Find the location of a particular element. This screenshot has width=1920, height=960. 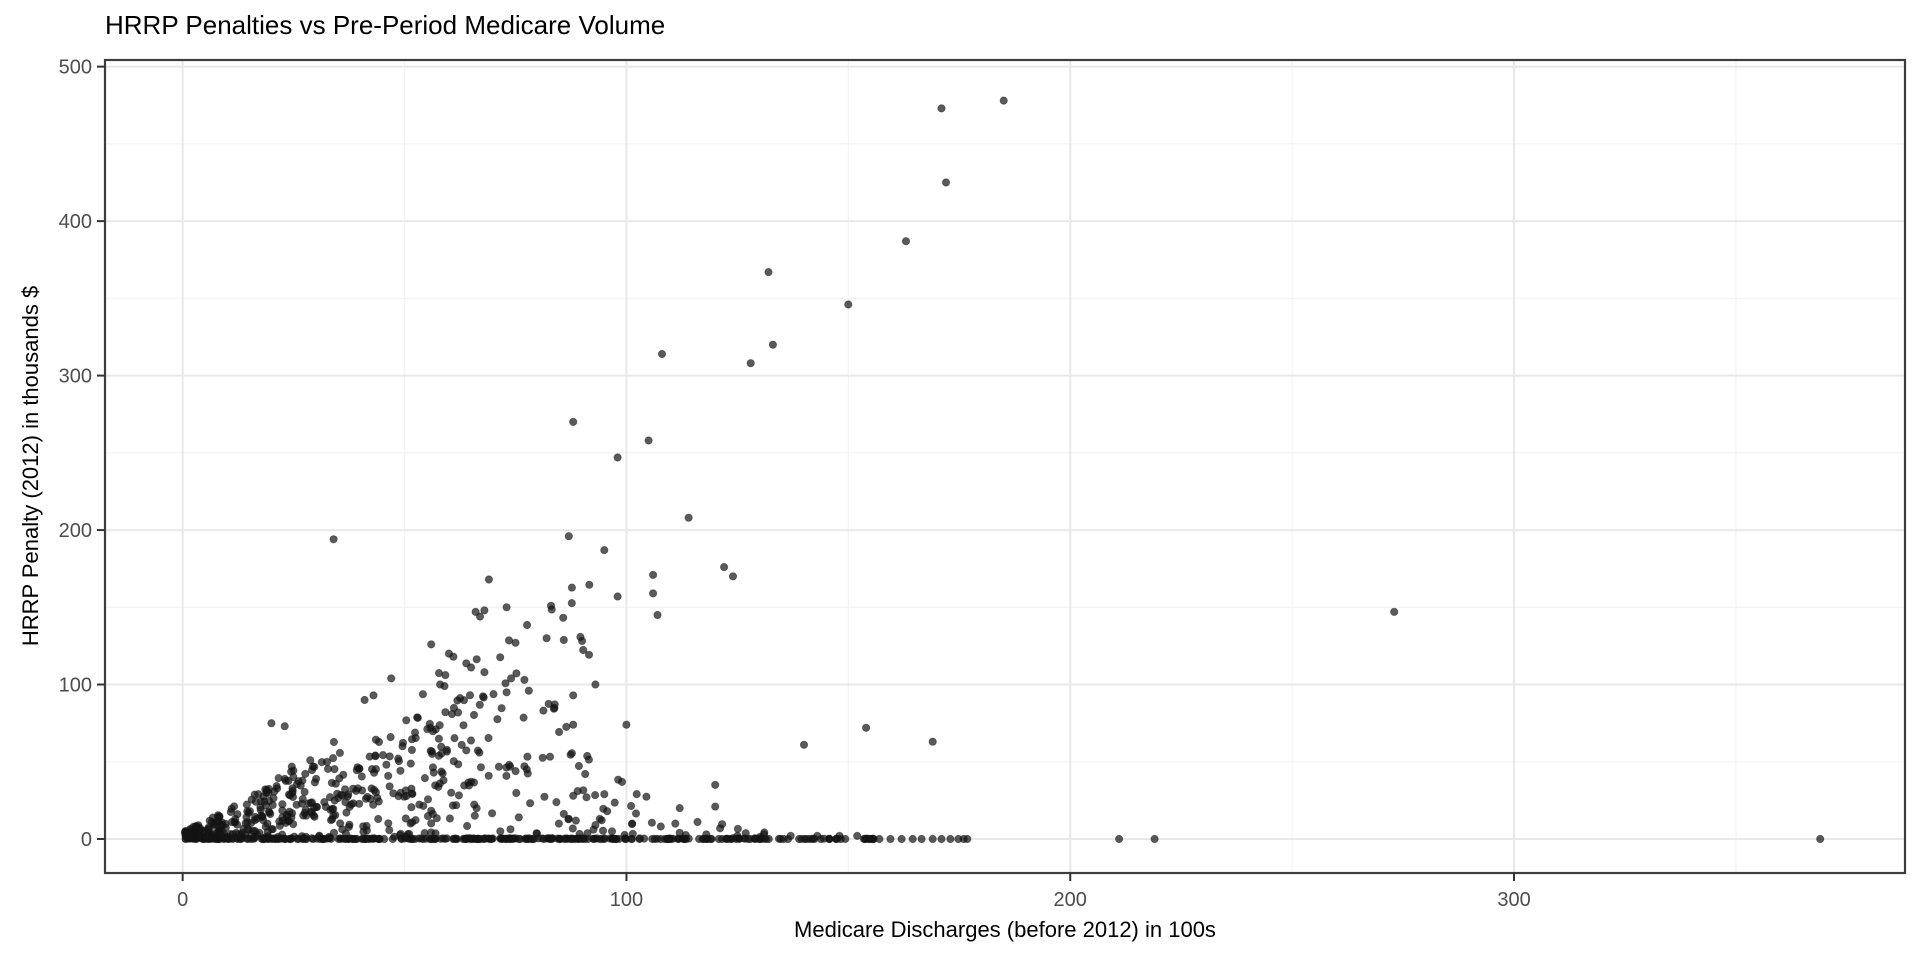

y-tick-label-500: 500 is located at coordinates (75, 68).